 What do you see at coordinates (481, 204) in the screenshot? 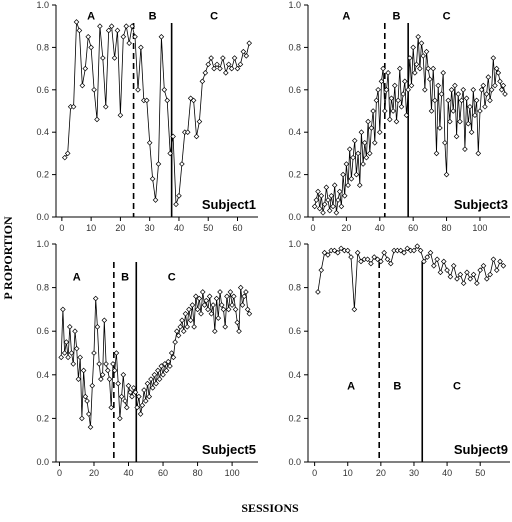
I see `subject-label: Subject3` at bounding box center [481, 204].